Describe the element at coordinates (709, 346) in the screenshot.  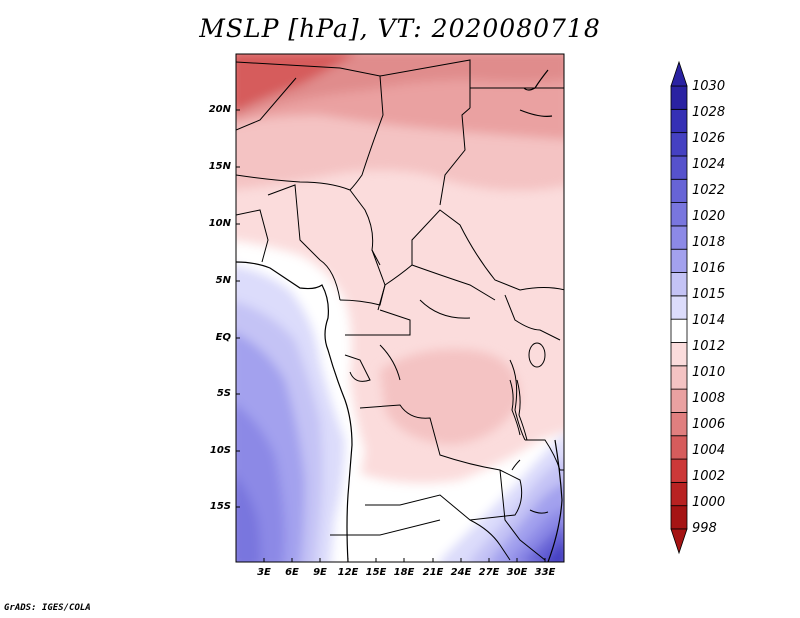
I see `colorbar-label: 1012` at that location.